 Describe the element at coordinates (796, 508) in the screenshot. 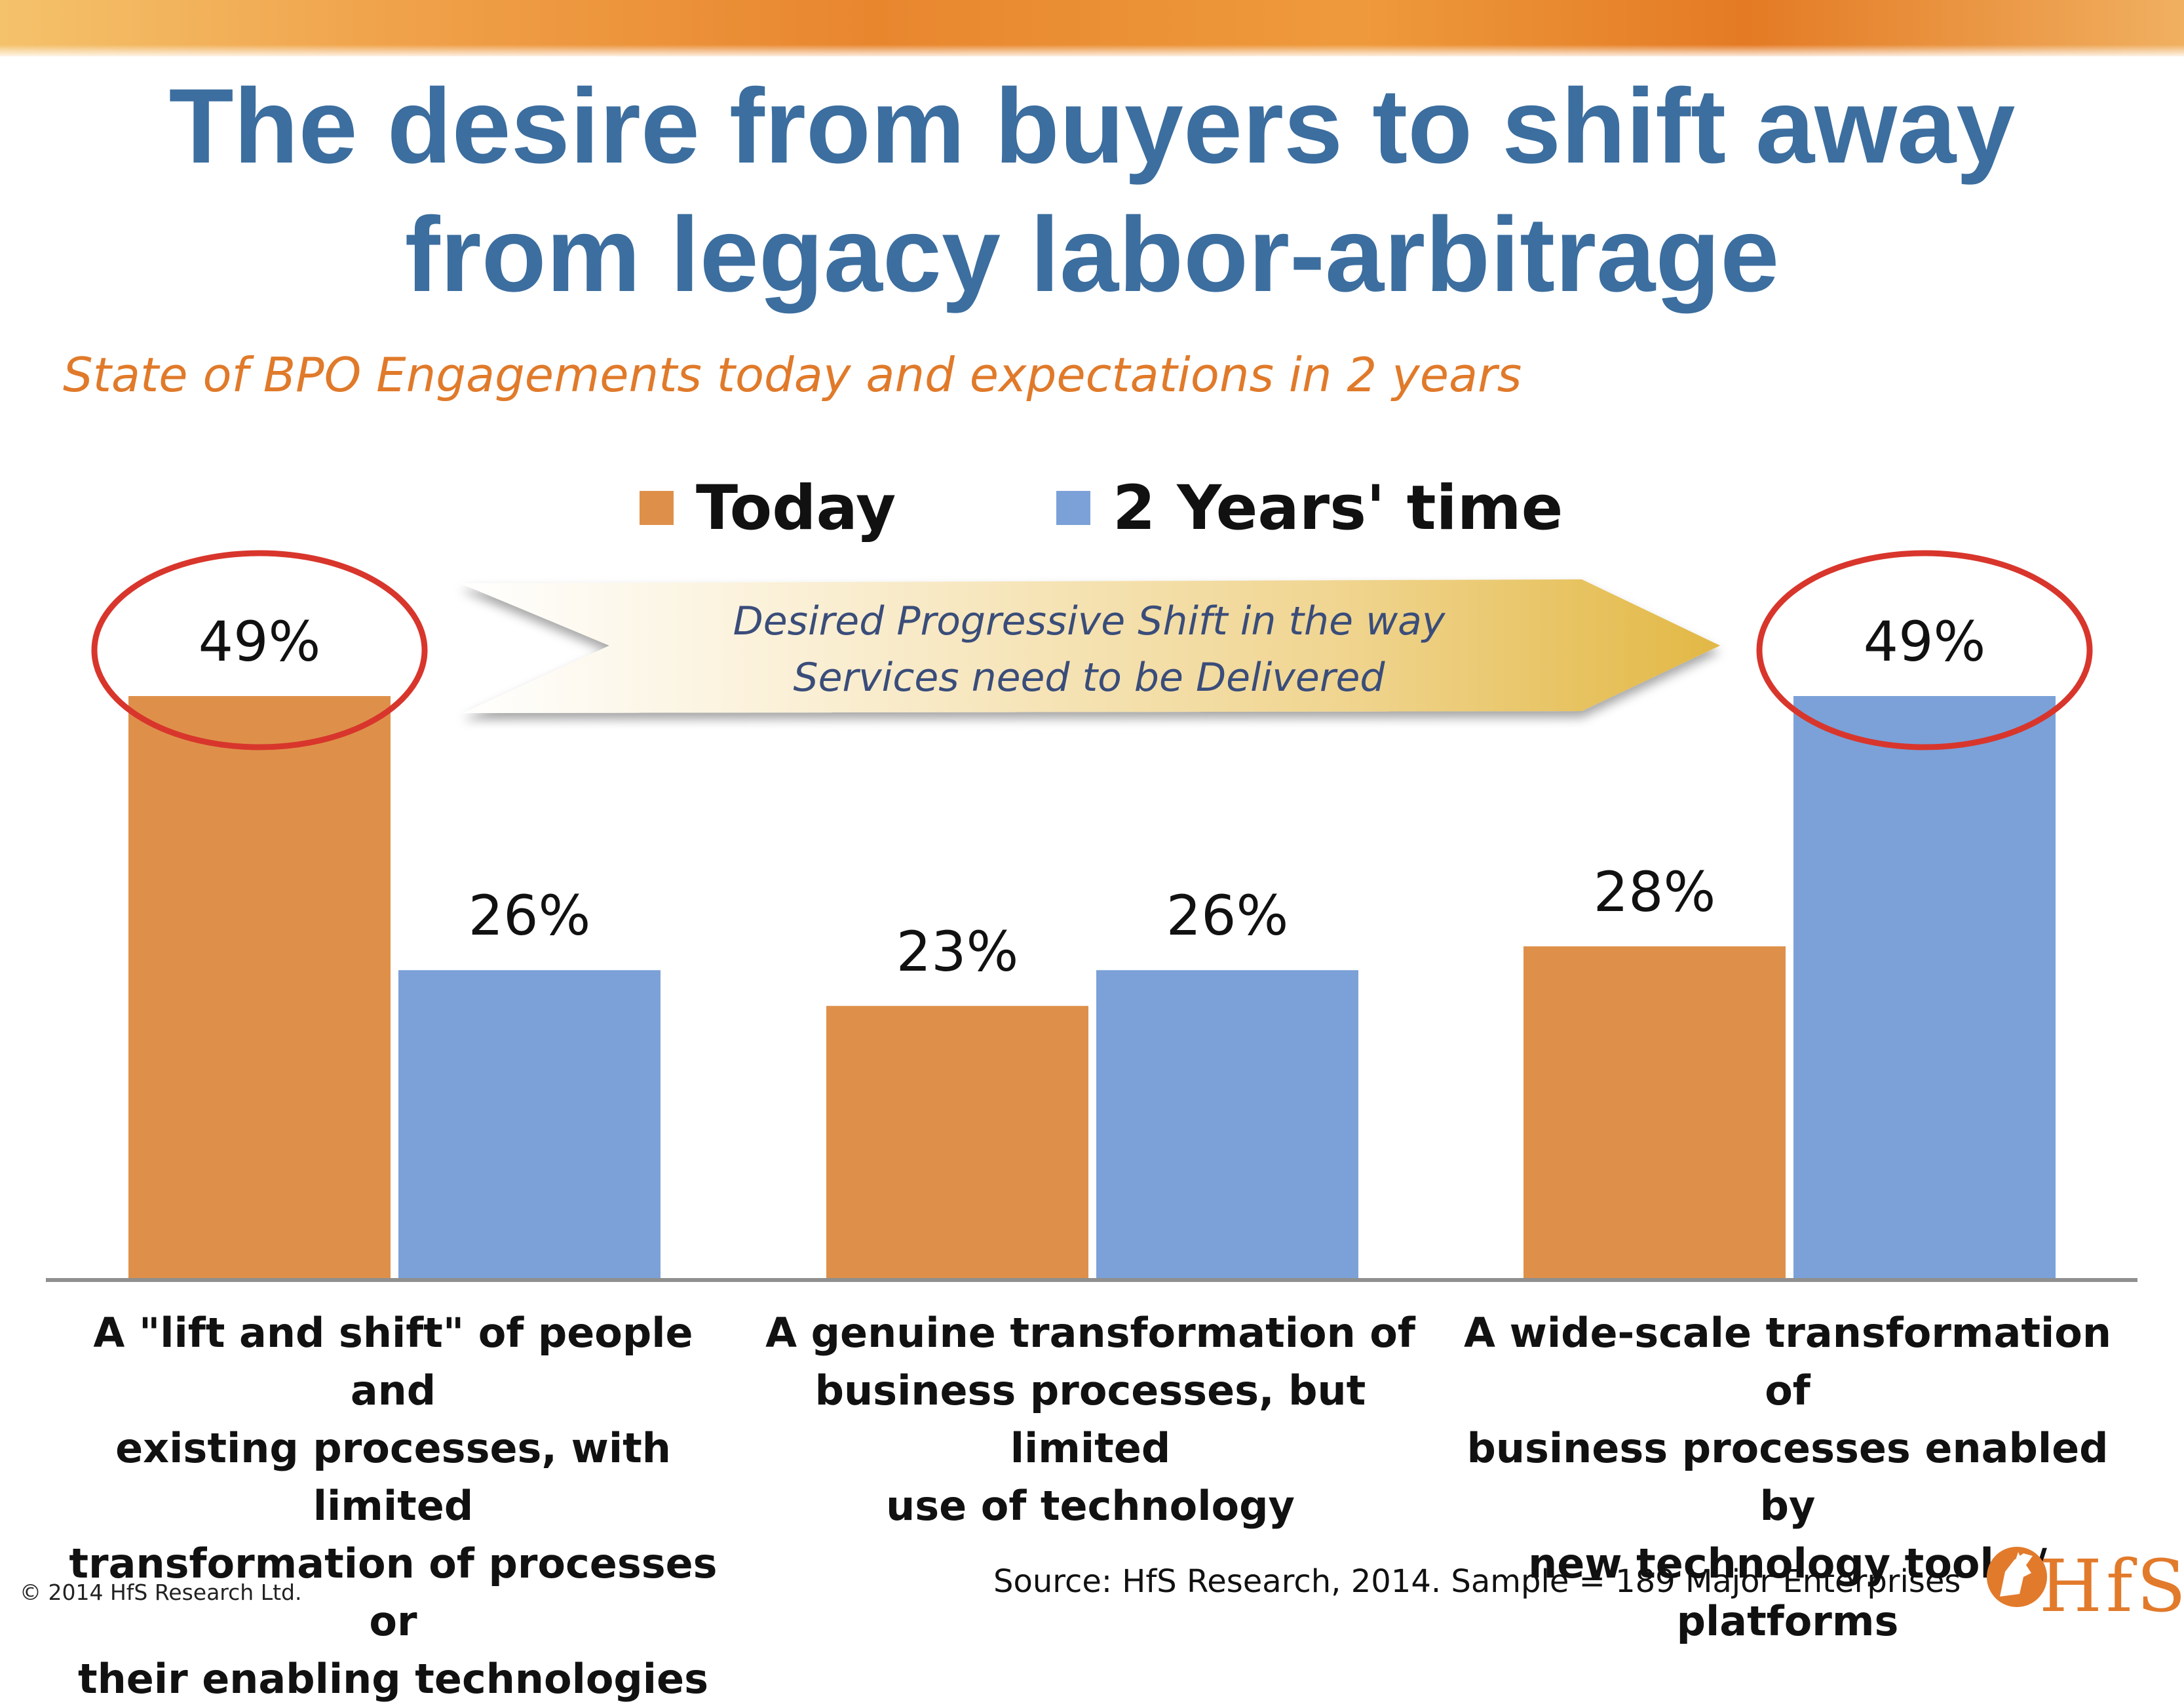

I see `legend-label-today: Today` at that location.